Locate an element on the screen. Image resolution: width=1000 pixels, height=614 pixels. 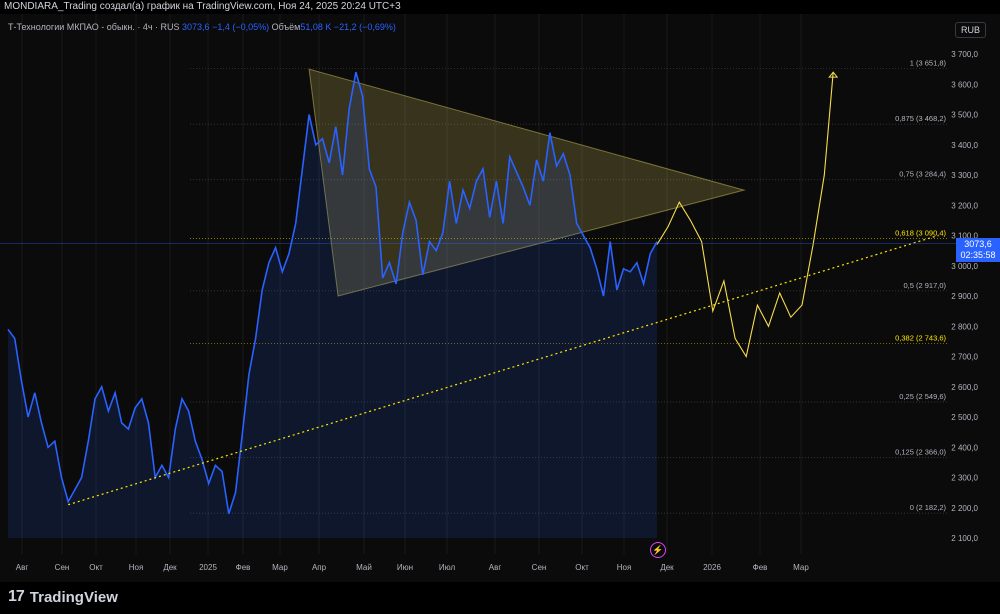
y-tick-label: 3 700,0 is located at coordinates (964, 54).